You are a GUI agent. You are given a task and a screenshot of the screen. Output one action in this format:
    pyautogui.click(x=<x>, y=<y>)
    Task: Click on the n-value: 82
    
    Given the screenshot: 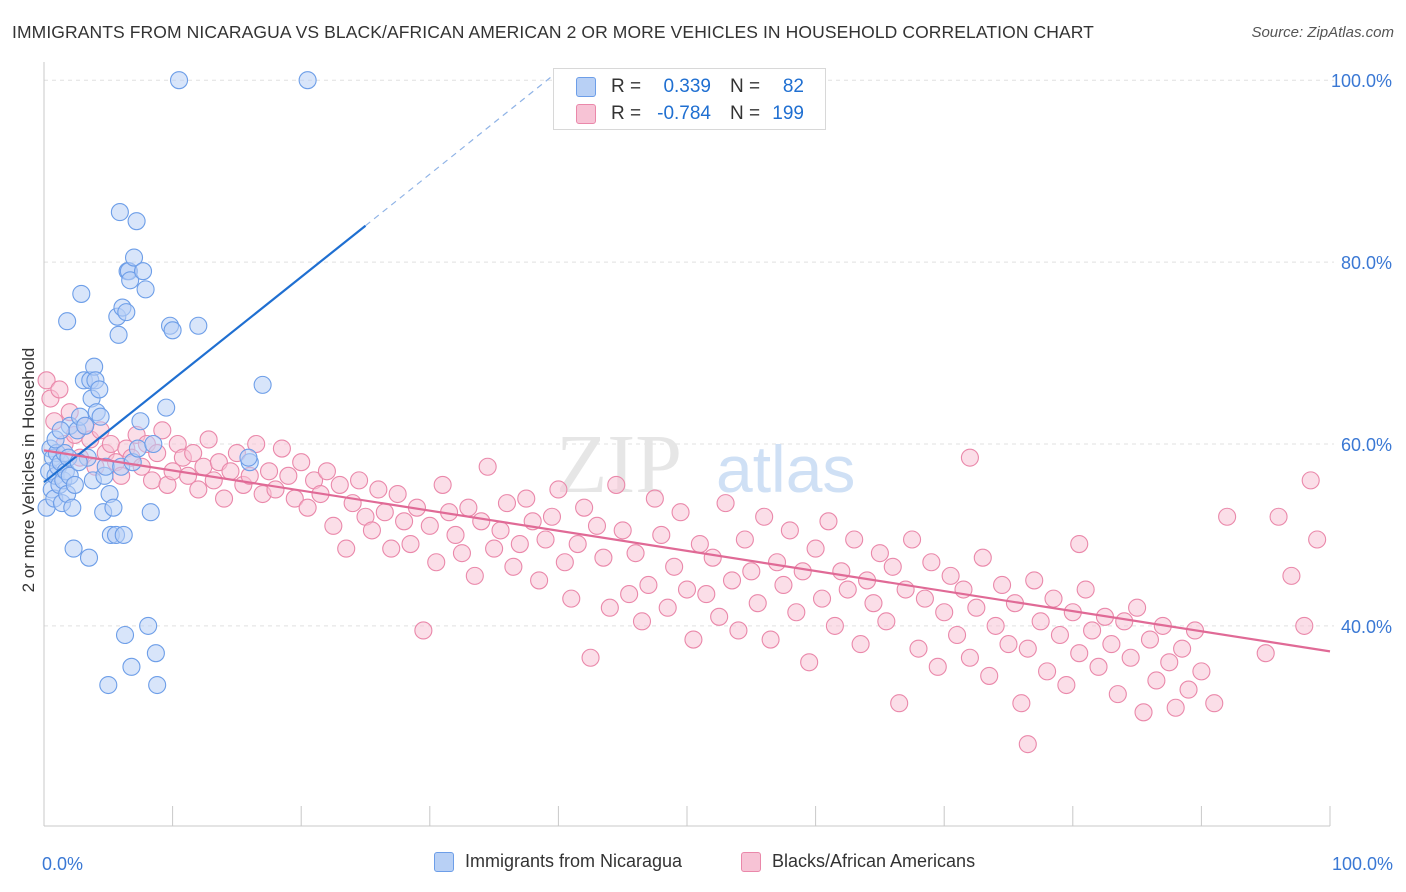 What is the action you would take?
    pyautogui.click(x=793, y=86)
    